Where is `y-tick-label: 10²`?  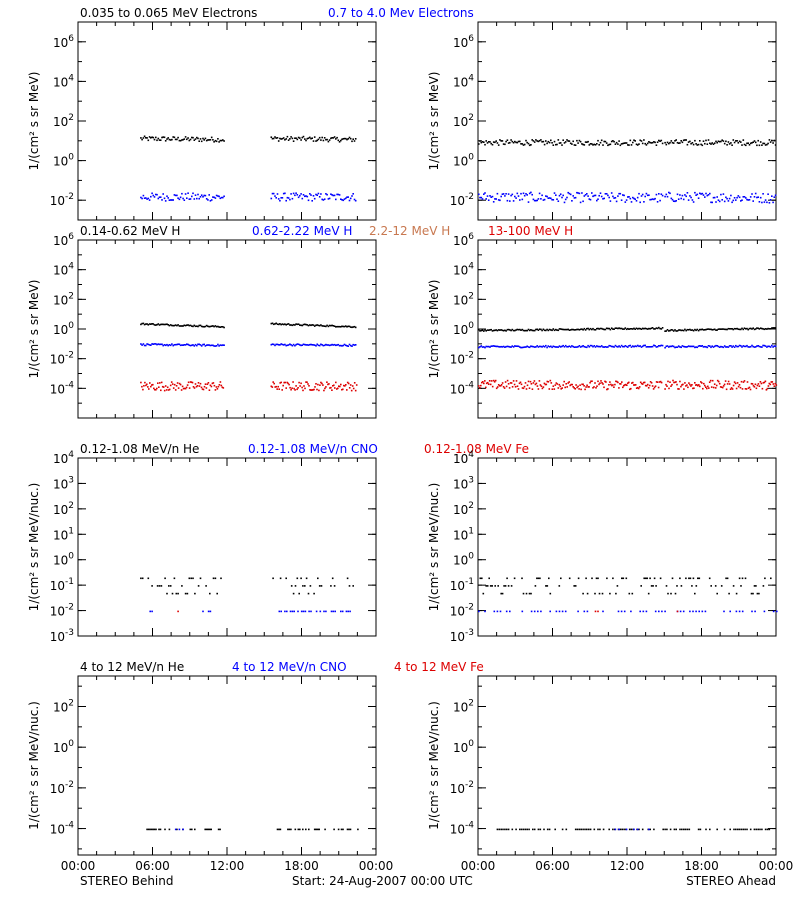
y-tick-label: 10² is located at coordinates (63, 707).